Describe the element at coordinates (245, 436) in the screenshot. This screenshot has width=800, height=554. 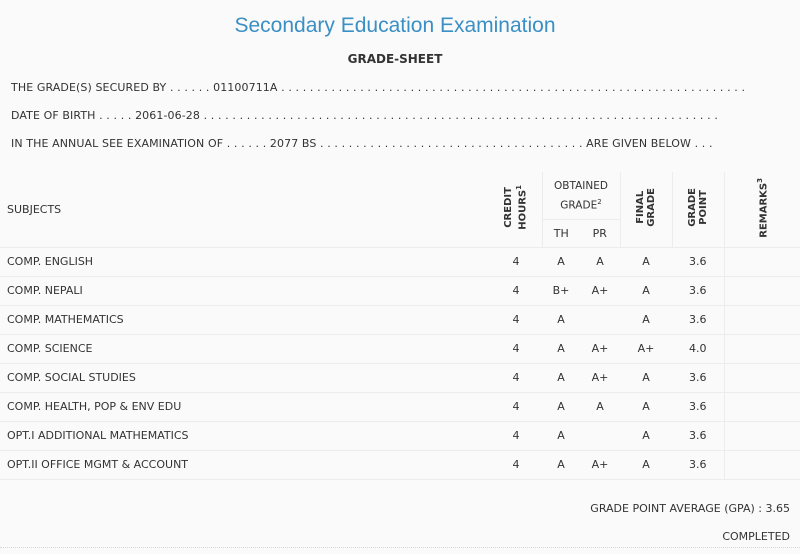
I see `subject-cell: OPT.I ADDITIONAL MATHEMATICS` at that location.